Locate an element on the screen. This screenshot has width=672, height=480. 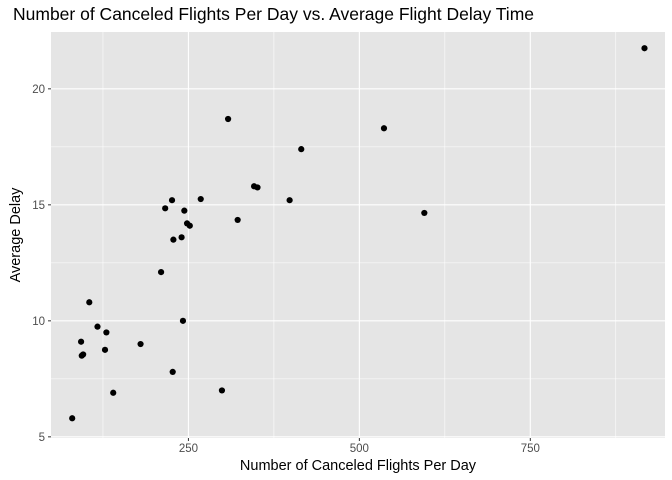
y-tick-label: 20 is located at coordinates (38, 90).